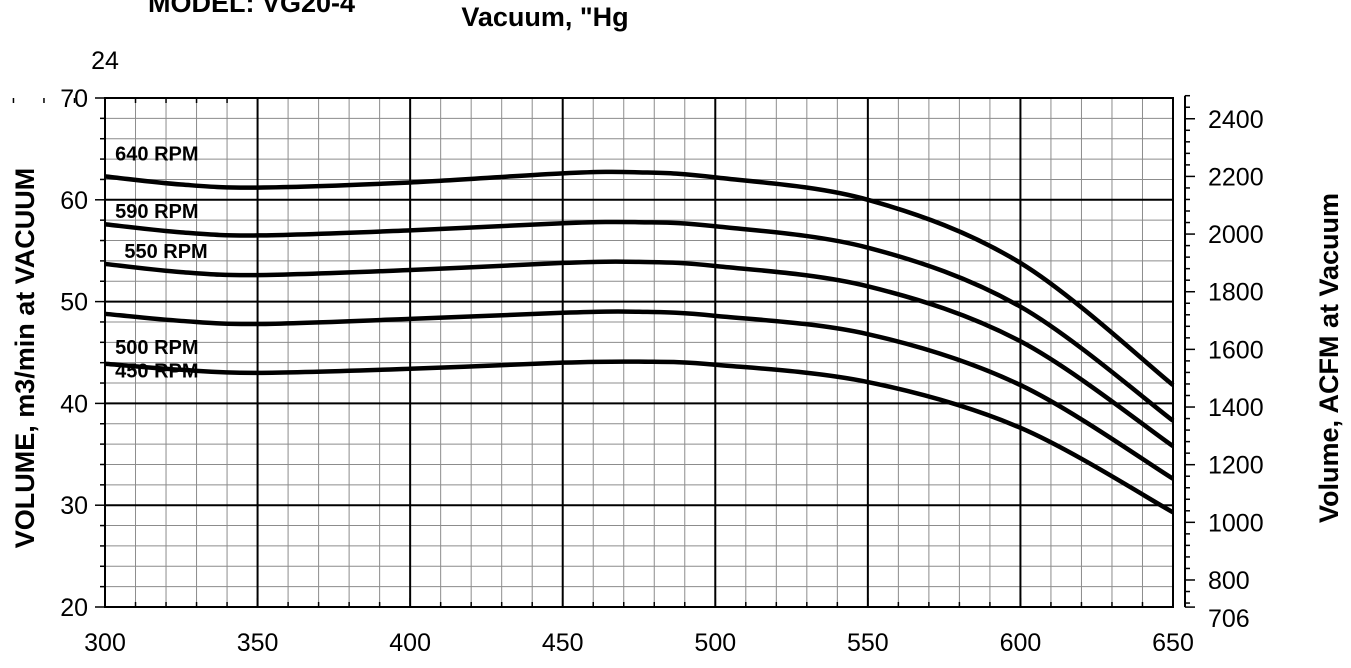 This screenshot has height=668, width=1351. I want to click on left-axis-title: VOLUME, m3/min at VACUUM, so click(25, 358).